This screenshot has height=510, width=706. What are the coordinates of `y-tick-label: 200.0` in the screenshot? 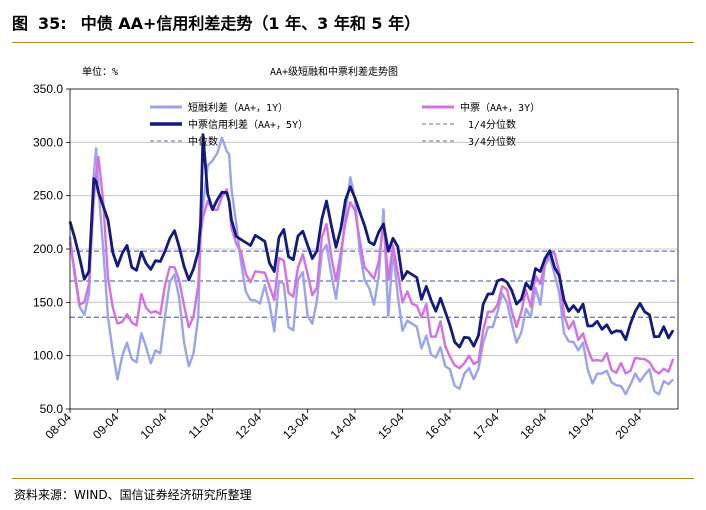 It's located at (48, 249).